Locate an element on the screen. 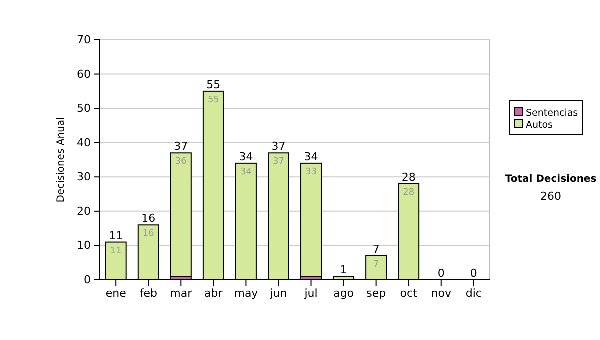 This screenshot has width=600, height=340. data-label: 16 is located at coordinates (148, 234).